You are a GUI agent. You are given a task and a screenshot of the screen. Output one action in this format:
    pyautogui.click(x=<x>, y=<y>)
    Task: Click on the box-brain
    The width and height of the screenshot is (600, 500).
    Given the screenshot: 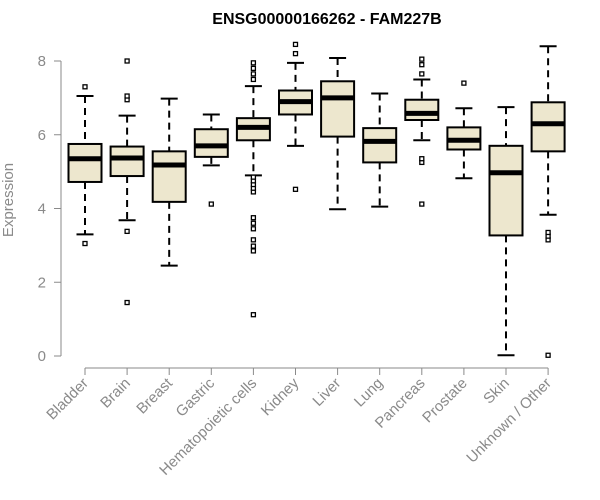 What is the action you would take?
    pyautogui.click(x=127, y=161)
    